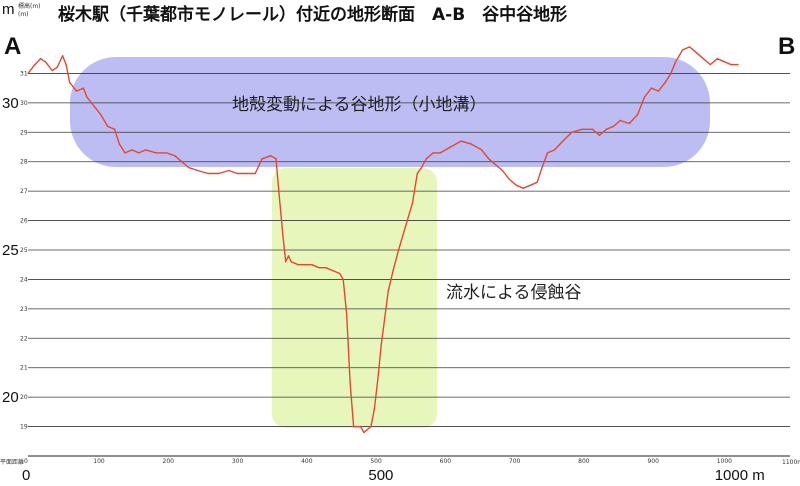  I want to click on y-minor-tick-20: 20, so click(24, 397).